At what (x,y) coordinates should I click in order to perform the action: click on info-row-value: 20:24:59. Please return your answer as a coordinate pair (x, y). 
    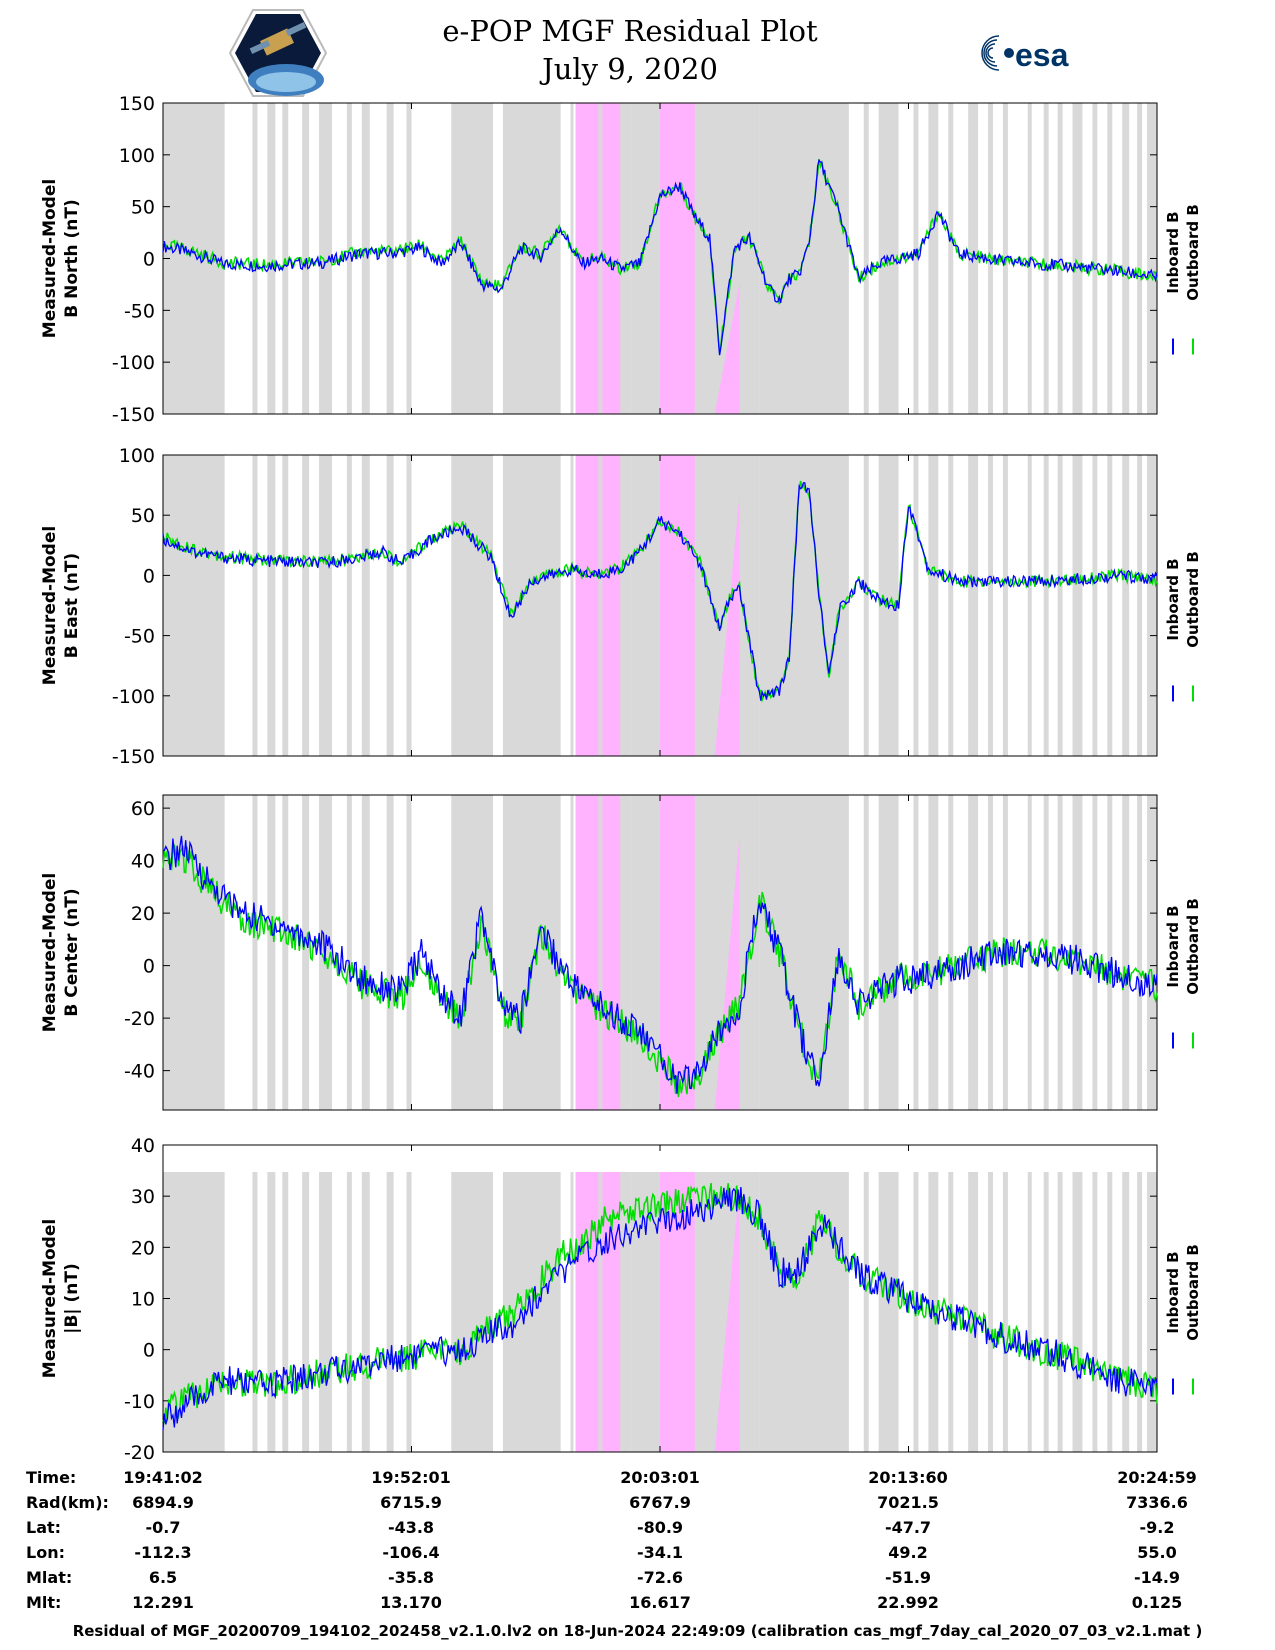
    Looking at the image, I should click on (1157, 1477).